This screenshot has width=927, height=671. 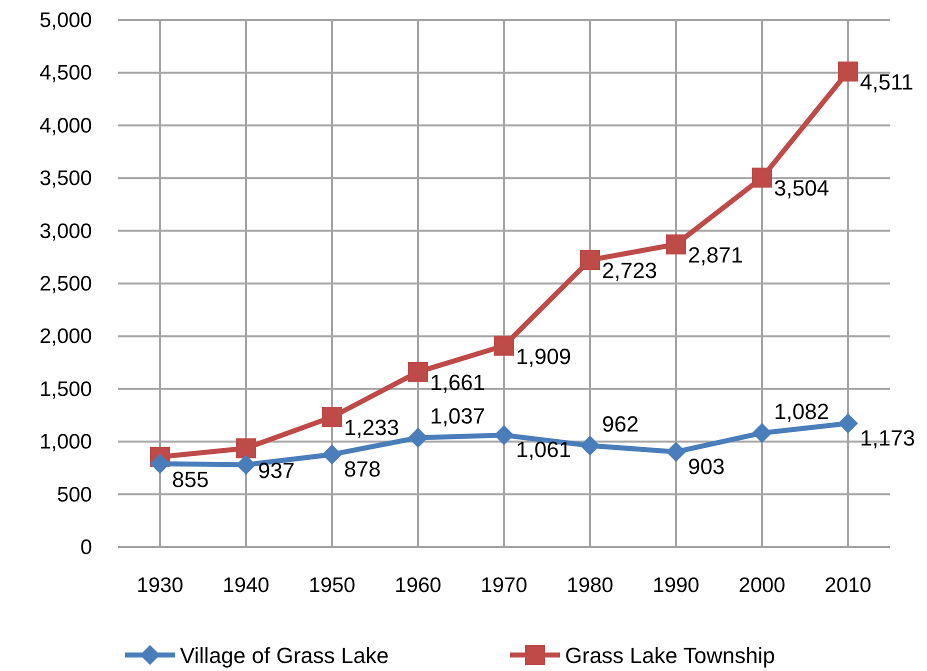 What do you see at coordinates (458, 382) in the screenshot?
I see `data-label: 1,661` at bounding box center [458, 382].